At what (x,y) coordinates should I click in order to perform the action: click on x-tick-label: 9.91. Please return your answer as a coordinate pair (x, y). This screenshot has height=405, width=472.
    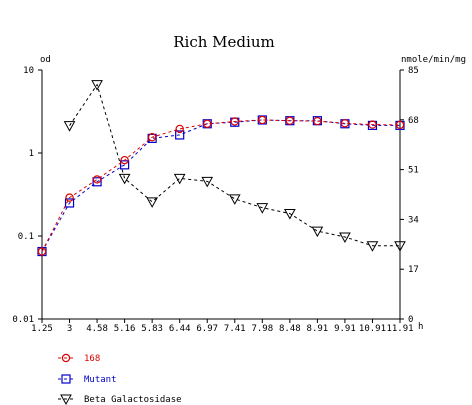
    Looking at the image, I should click on (345, 329).